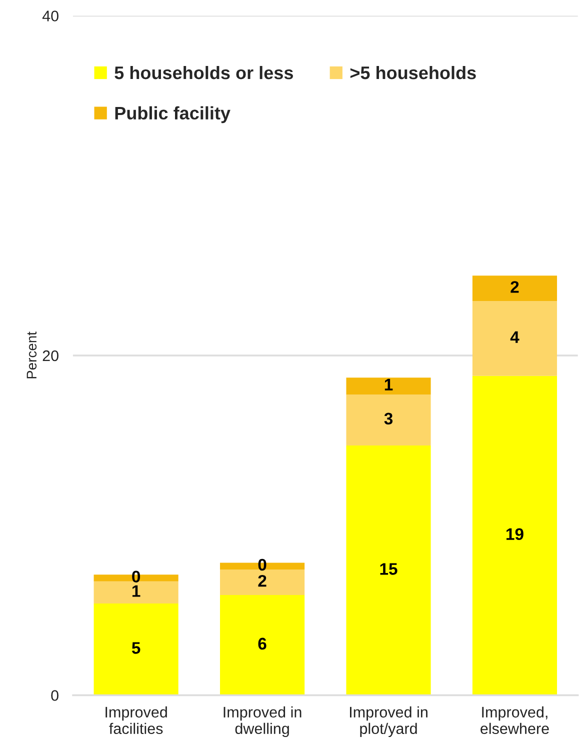  What do you see at coordinates (263, 722) in the screenshot?
I see `x-tick-label: Improved in dwelling` at bounding box center [263, 722].